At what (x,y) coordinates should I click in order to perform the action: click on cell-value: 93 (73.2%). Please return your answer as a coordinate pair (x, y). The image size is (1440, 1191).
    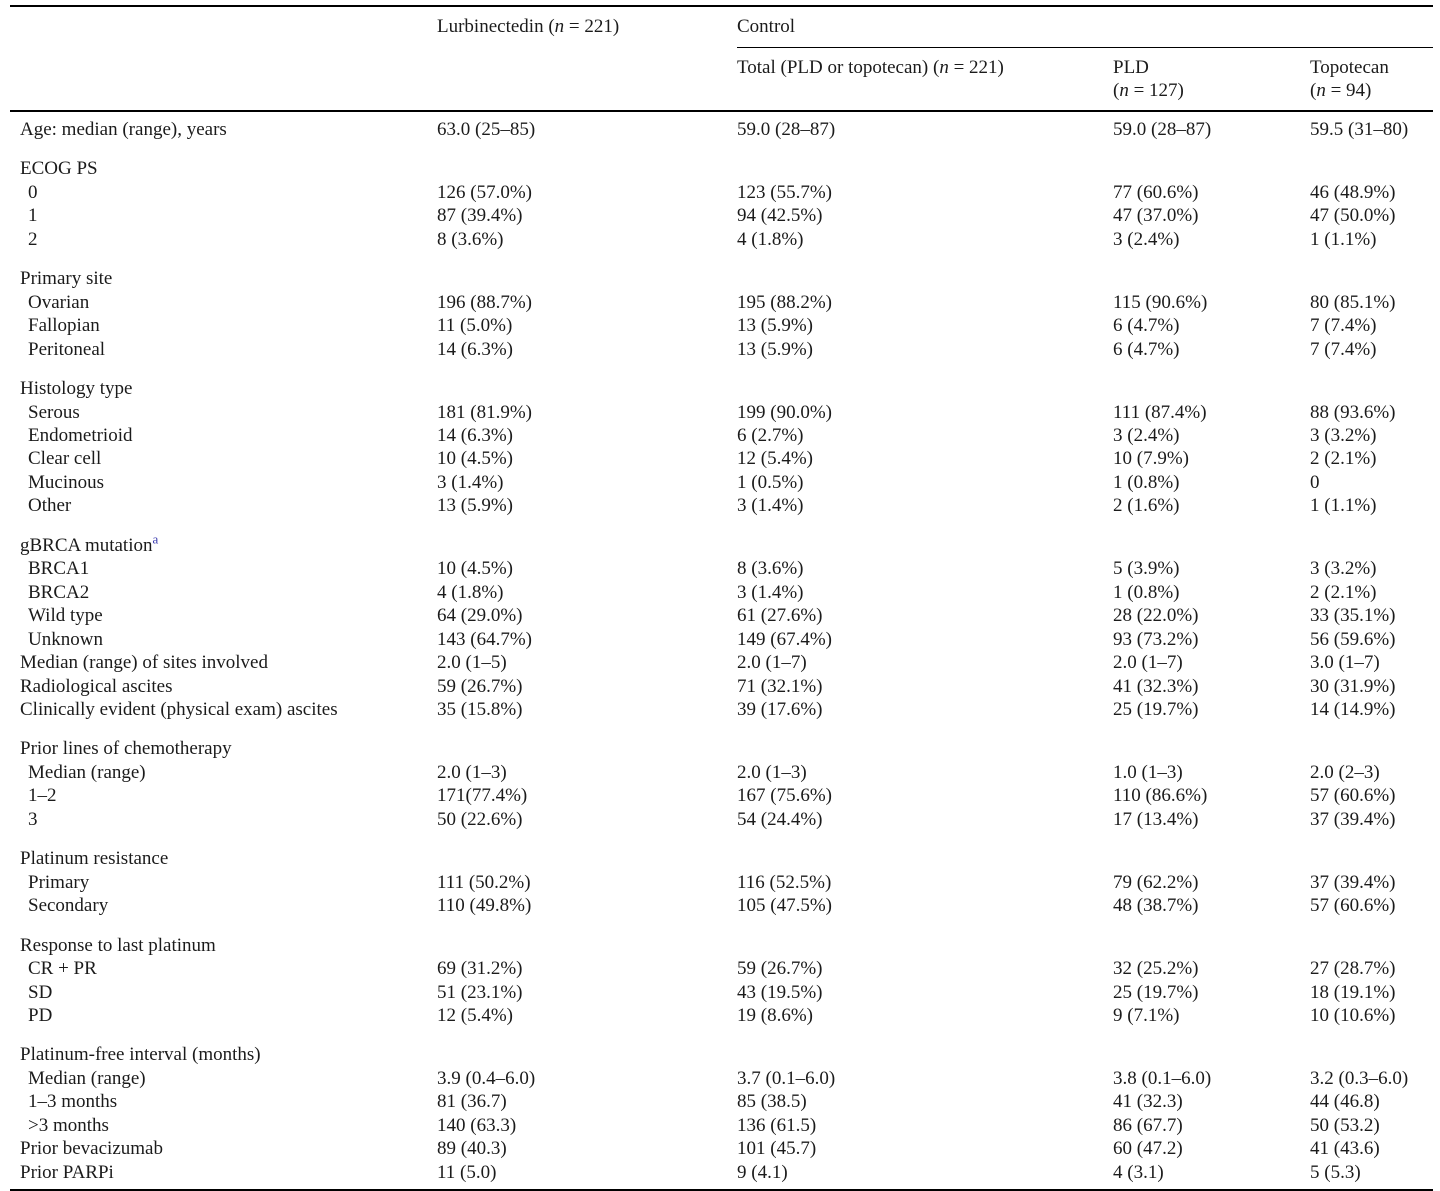
    Looking at the image, I should click on (1156, 639).